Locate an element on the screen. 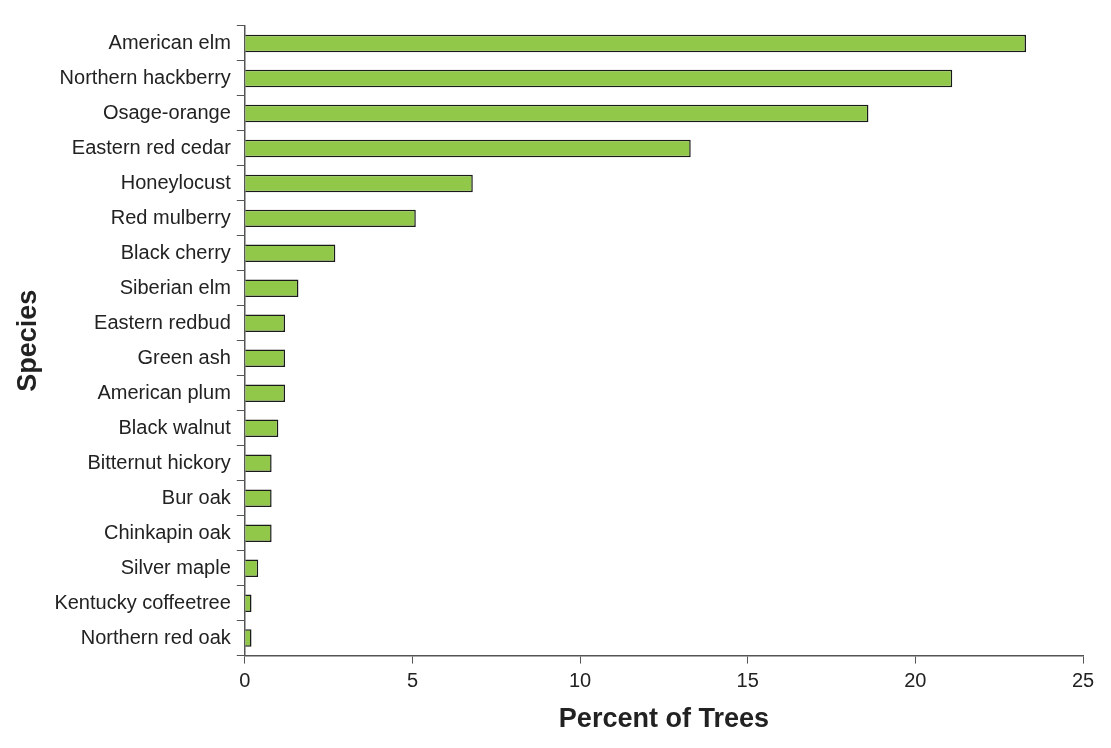  x-tick-label: 0 is located at coordinates (245, 680).